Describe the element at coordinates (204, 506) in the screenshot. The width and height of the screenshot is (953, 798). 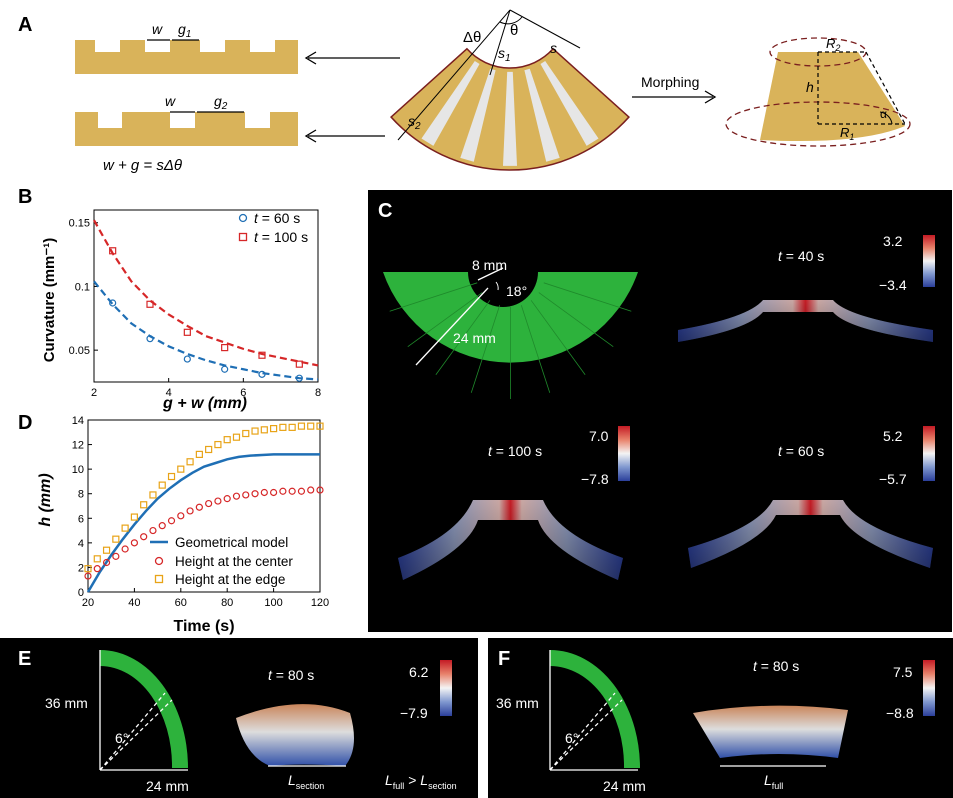
I see `chart-frame` at that location.